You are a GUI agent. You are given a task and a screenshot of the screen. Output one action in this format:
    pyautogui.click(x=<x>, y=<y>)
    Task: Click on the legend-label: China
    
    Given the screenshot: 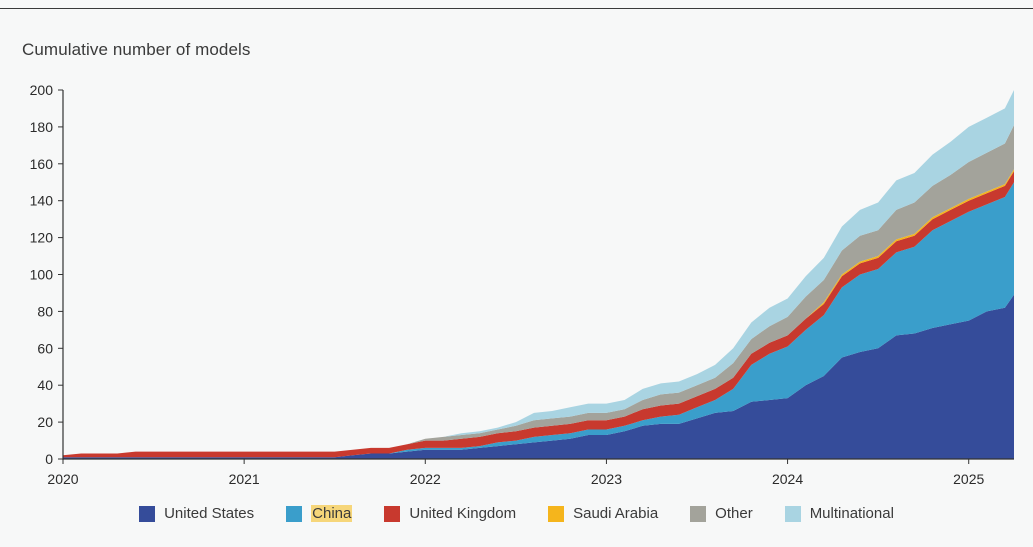 What is the action you would take?
    pyautogui.click(x=332, y=513)
    